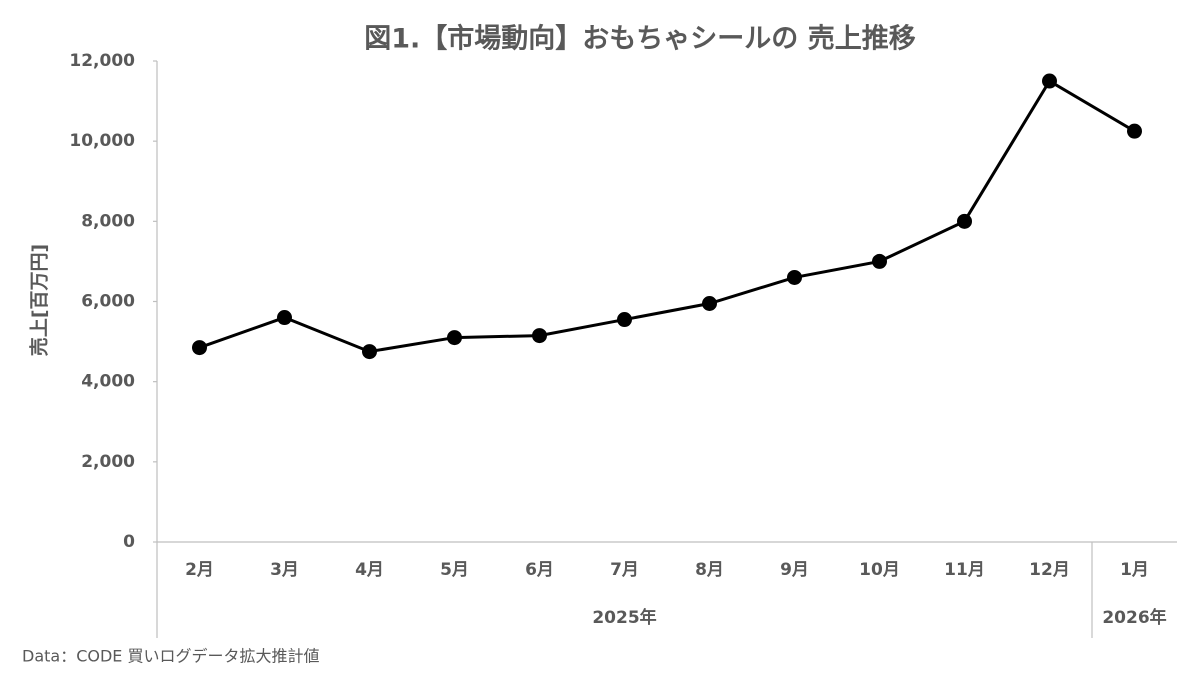 Image resolution: width=1200 pixels, height=676 pixels. I want to click on chart-title: 図1.【市場動向】おもちゃシールの 売上推移, so click(639, 39).